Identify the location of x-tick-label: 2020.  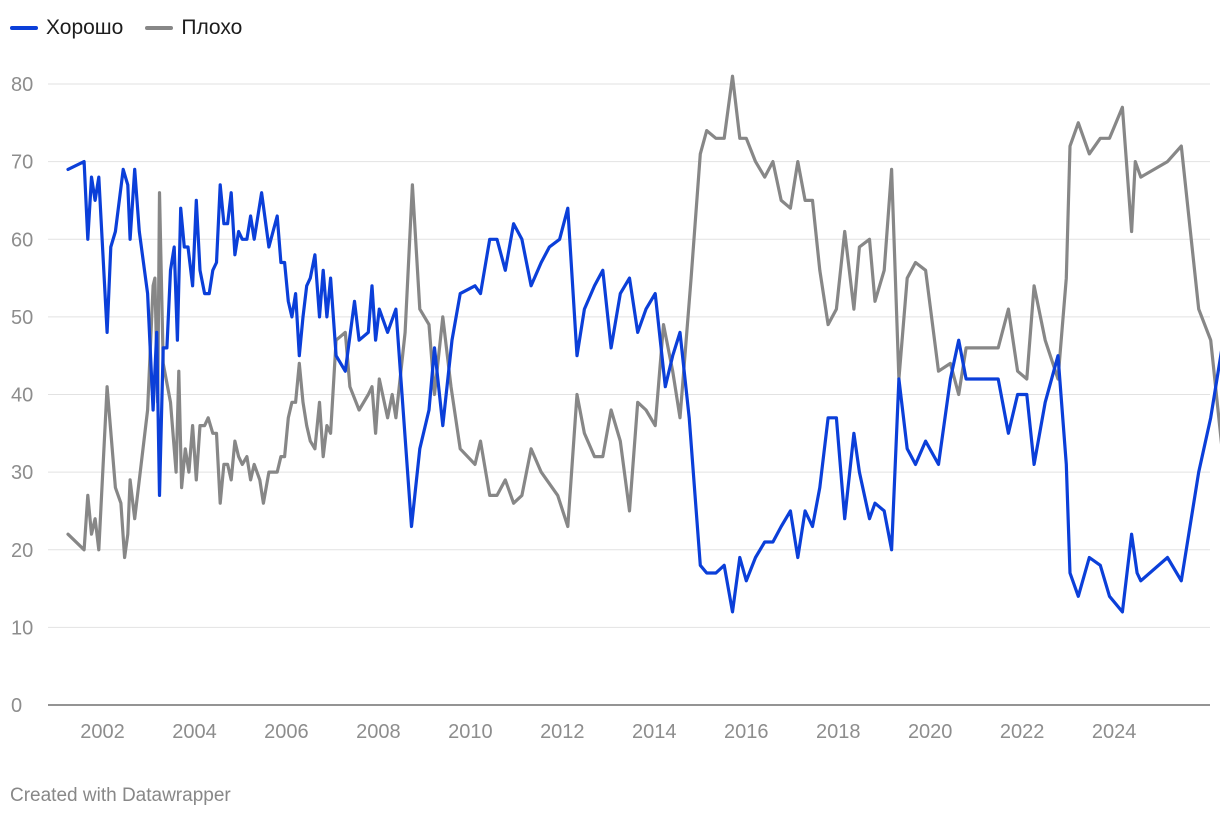
(930, 732).